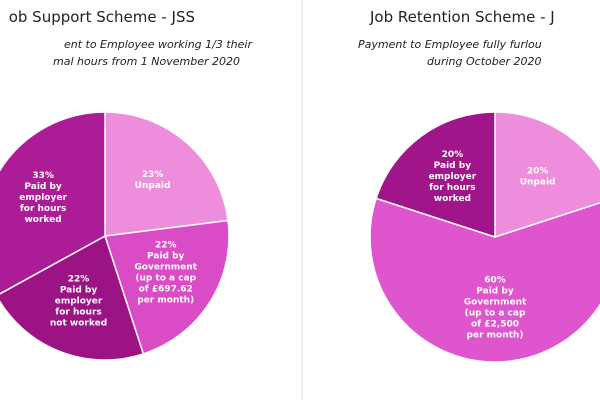  Describe the element at coordinates (102, 17) in the screenshot. I see `chart-title: ob Support Scheme - JSS` at that location.